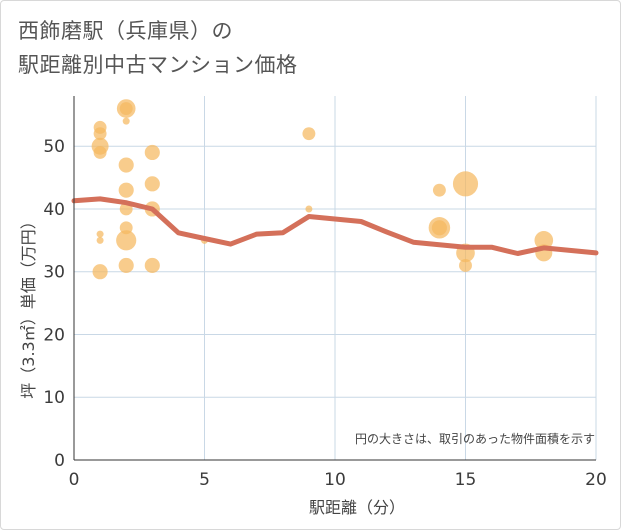 The width and height of the screenshot is (621, 530). Describe the element at coordinates (54, 335) in the screenshot. I see `y-tick-label: 20` at that location.